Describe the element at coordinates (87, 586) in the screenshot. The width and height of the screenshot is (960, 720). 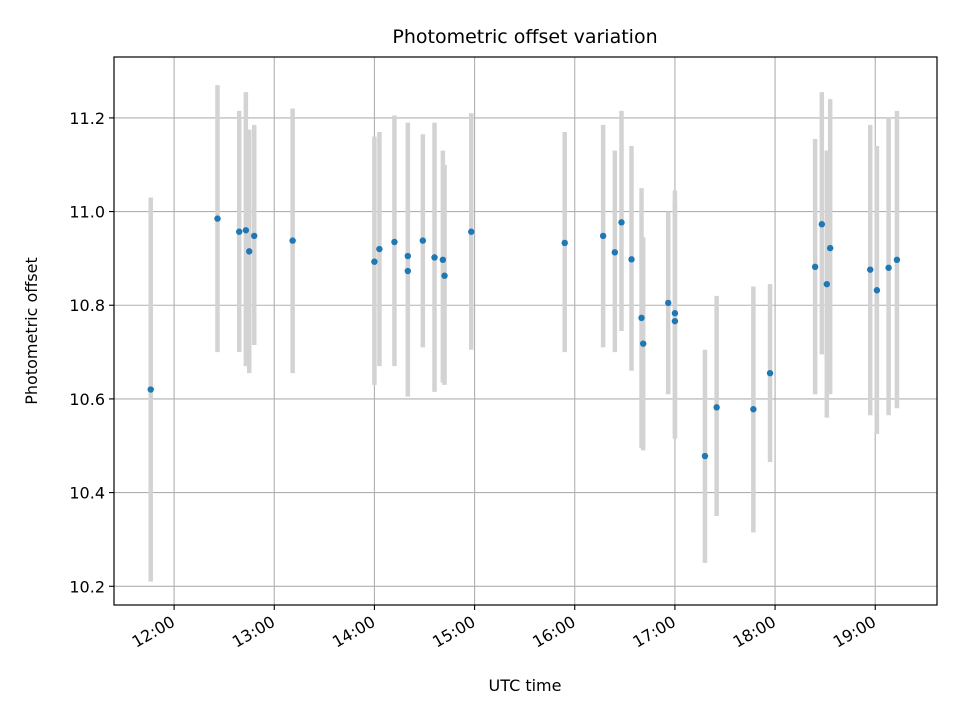
I see `y-tick-label: 10.2` at that location.